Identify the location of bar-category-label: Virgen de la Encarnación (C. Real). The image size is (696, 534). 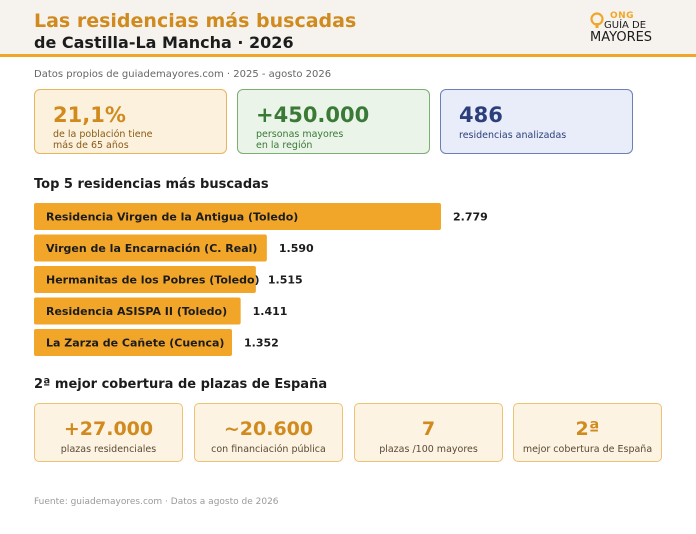
(151, 248).